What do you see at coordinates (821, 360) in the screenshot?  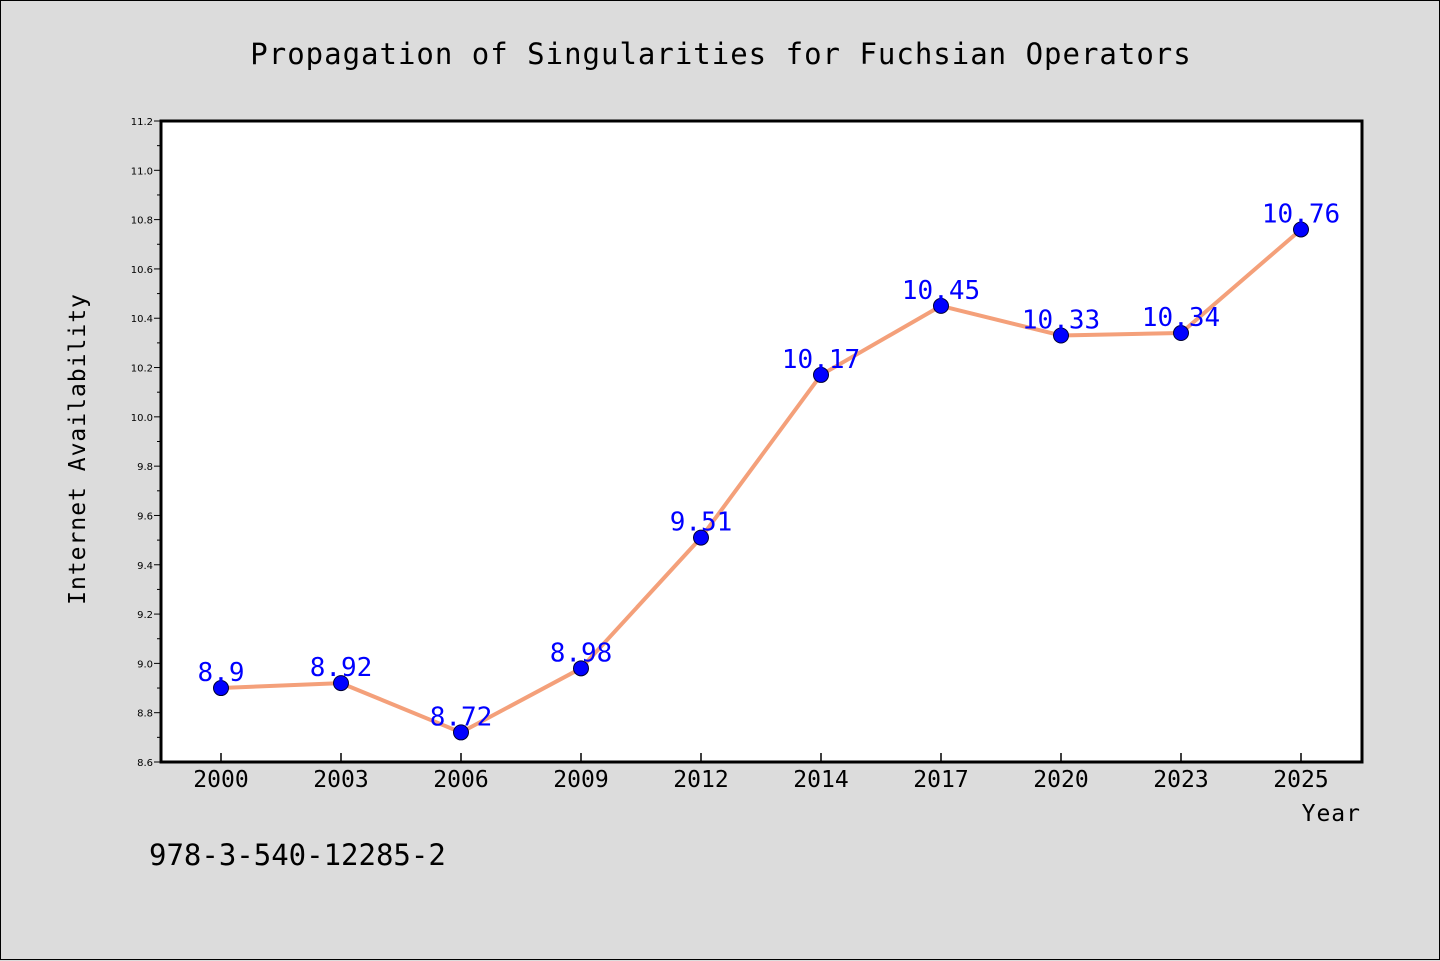 I see `data-label: 10.17` at bounding box center [821, 360].